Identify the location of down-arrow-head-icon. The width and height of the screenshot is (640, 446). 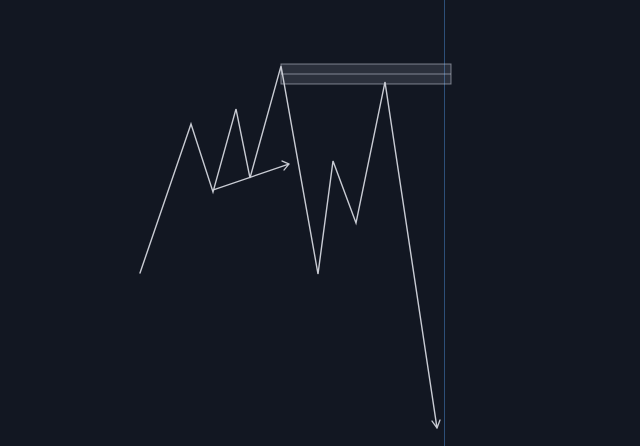
(436, 424).